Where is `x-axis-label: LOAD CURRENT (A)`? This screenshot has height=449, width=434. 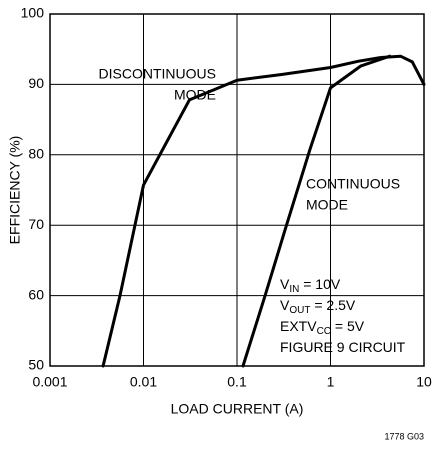
x-axis-label: LOAD CURRENT (A) is located at coordinates (237, 409).